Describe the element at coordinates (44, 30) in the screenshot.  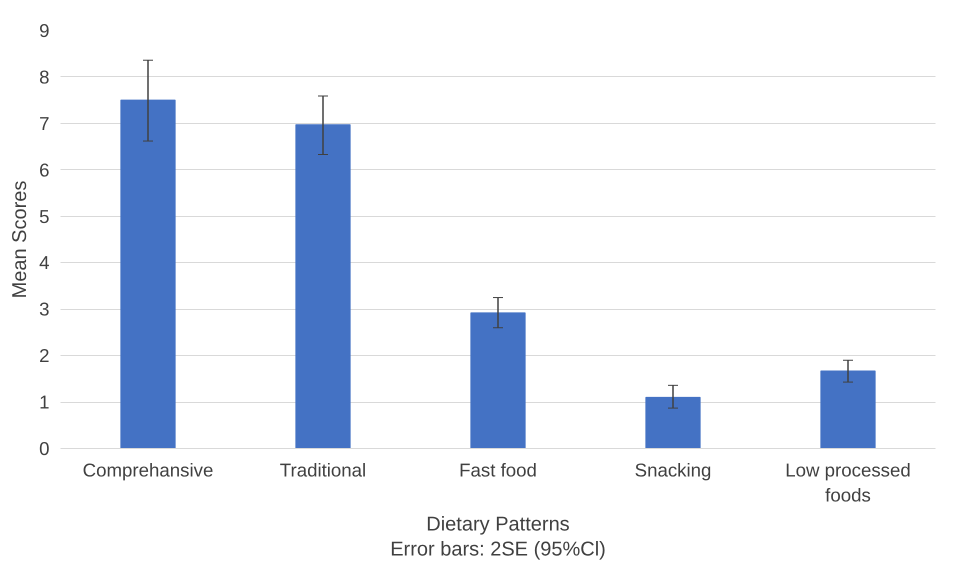
I see `y-tick-label: 9` at that location.